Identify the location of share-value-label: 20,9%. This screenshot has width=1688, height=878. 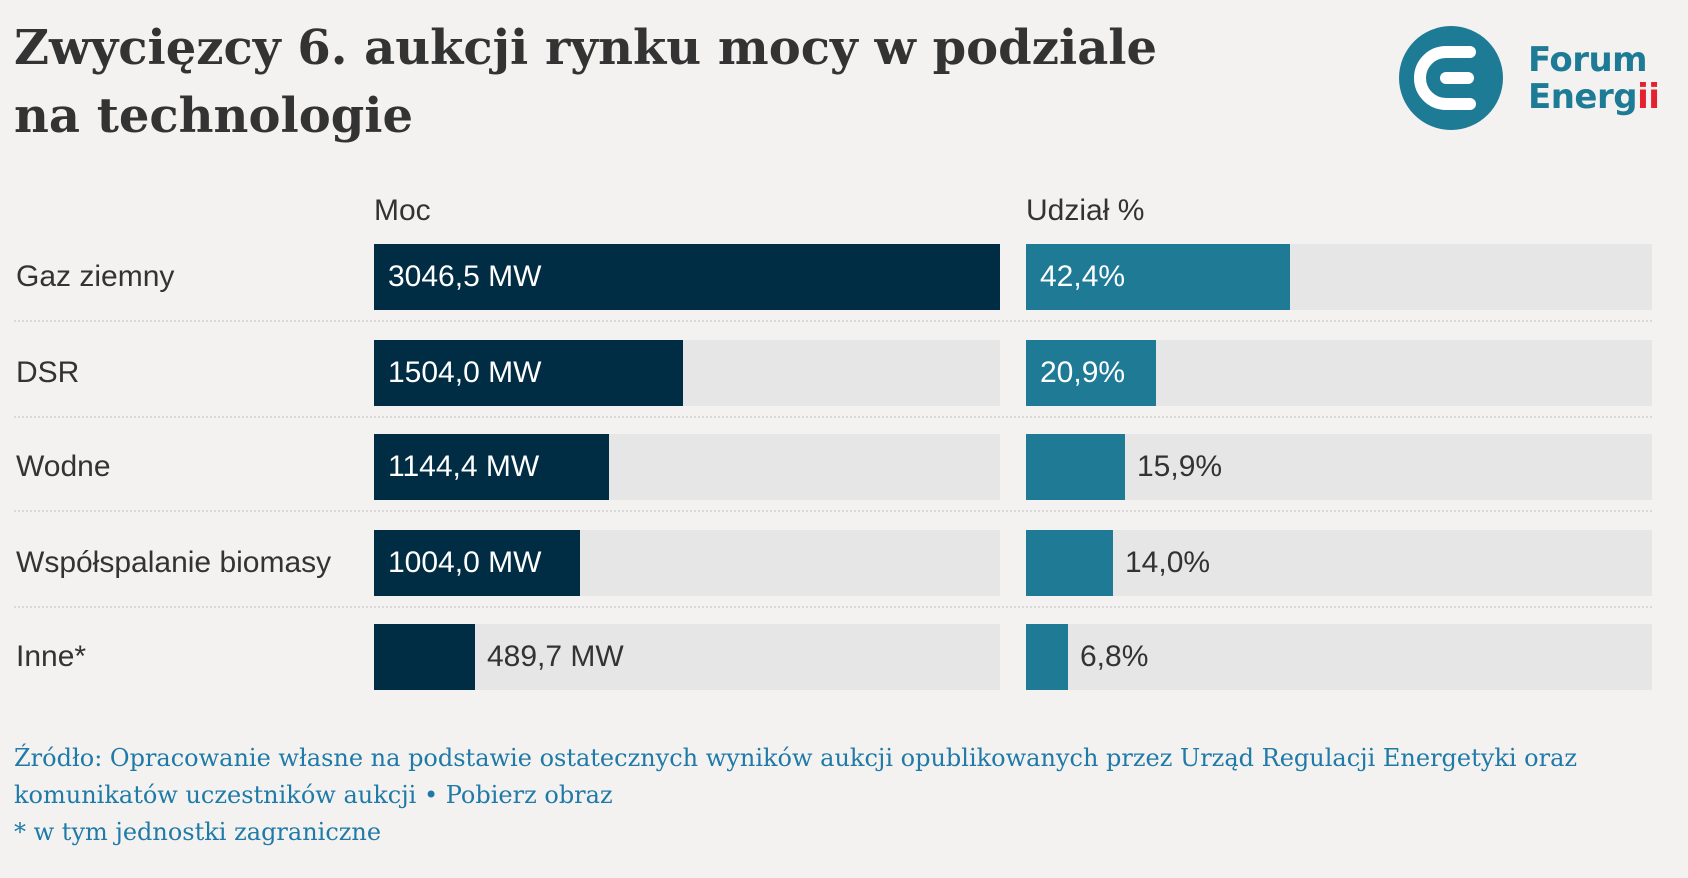
(1083, 372).